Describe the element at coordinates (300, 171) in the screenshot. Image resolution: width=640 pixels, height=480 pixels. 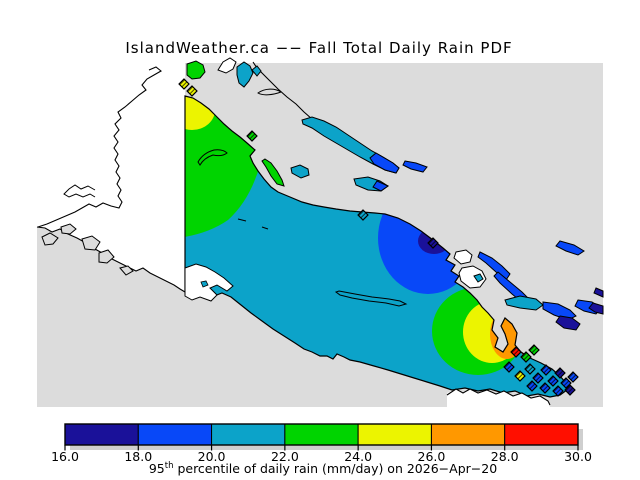
I see `hornby-islet-teal` at that location.